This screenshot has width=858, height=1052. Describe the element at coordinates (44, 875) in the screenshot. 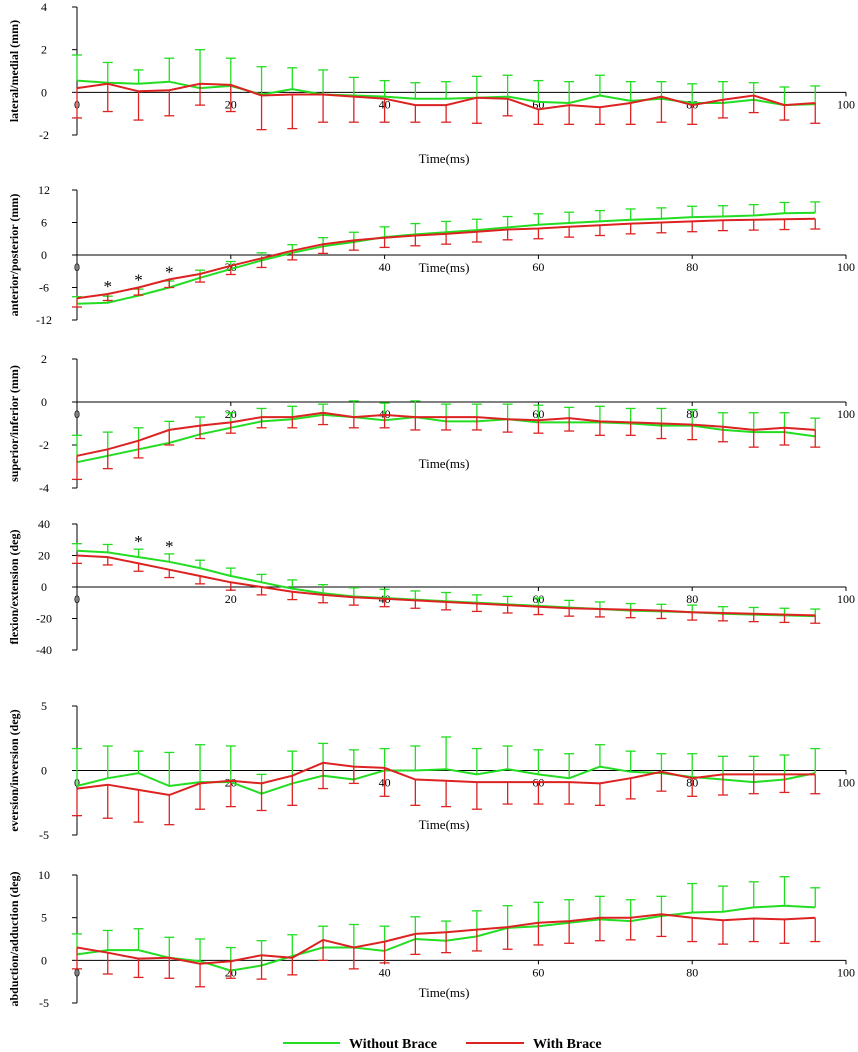

I see `y-tick-label: 10` at that location.